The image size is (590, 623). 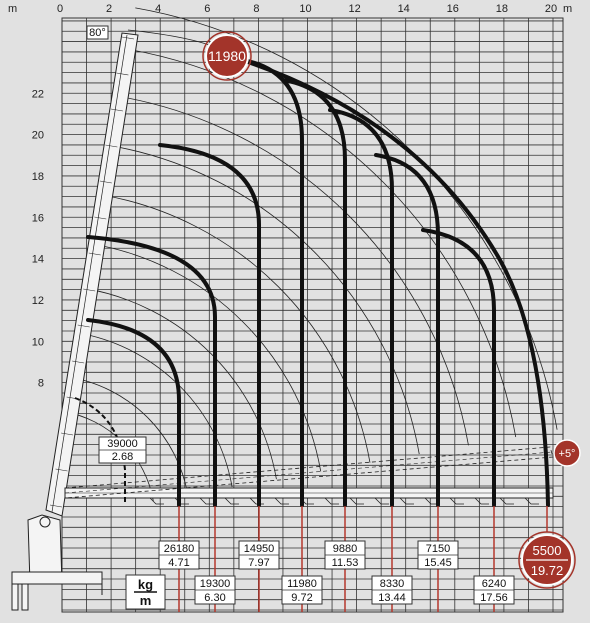 What do you see at coordinates (502, 9) in the screenshot?
I see `x-tick-label: 18` at bounding box center [502, 9].